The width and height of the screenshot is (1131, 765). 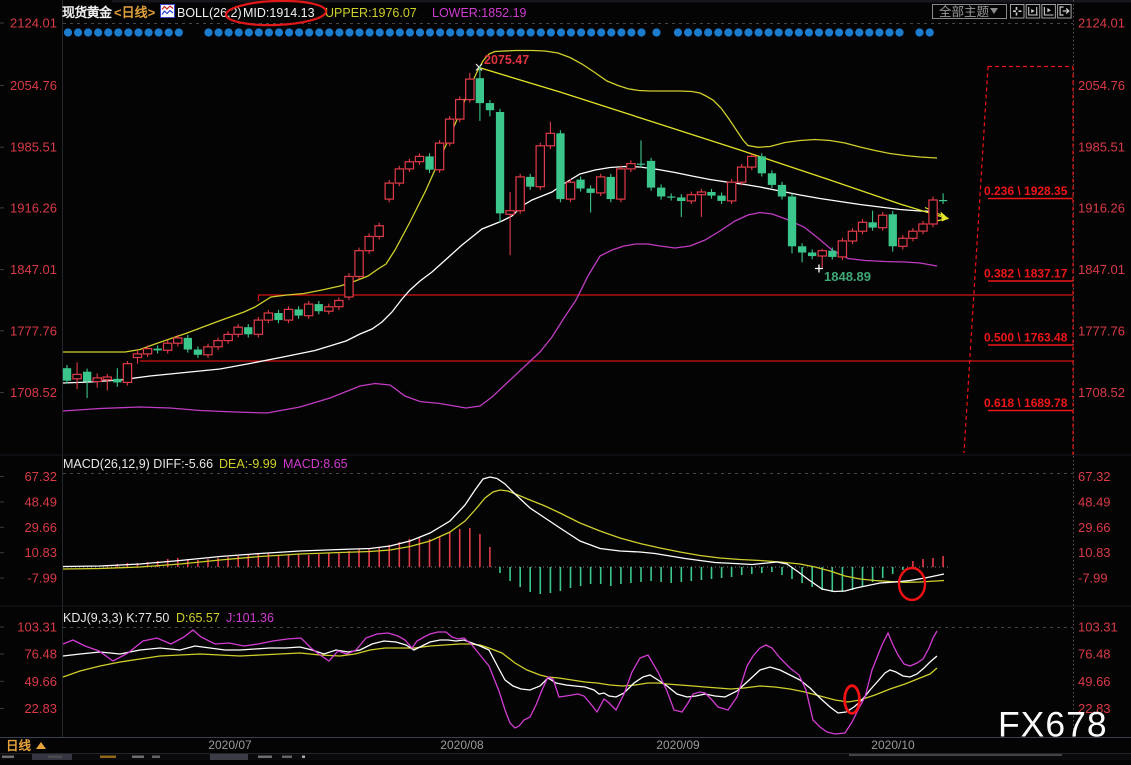 What do you see at coordinates (250, 618) in the screenshot?
I see `svg-text: J:101.36` at bounding box center [250, 618].